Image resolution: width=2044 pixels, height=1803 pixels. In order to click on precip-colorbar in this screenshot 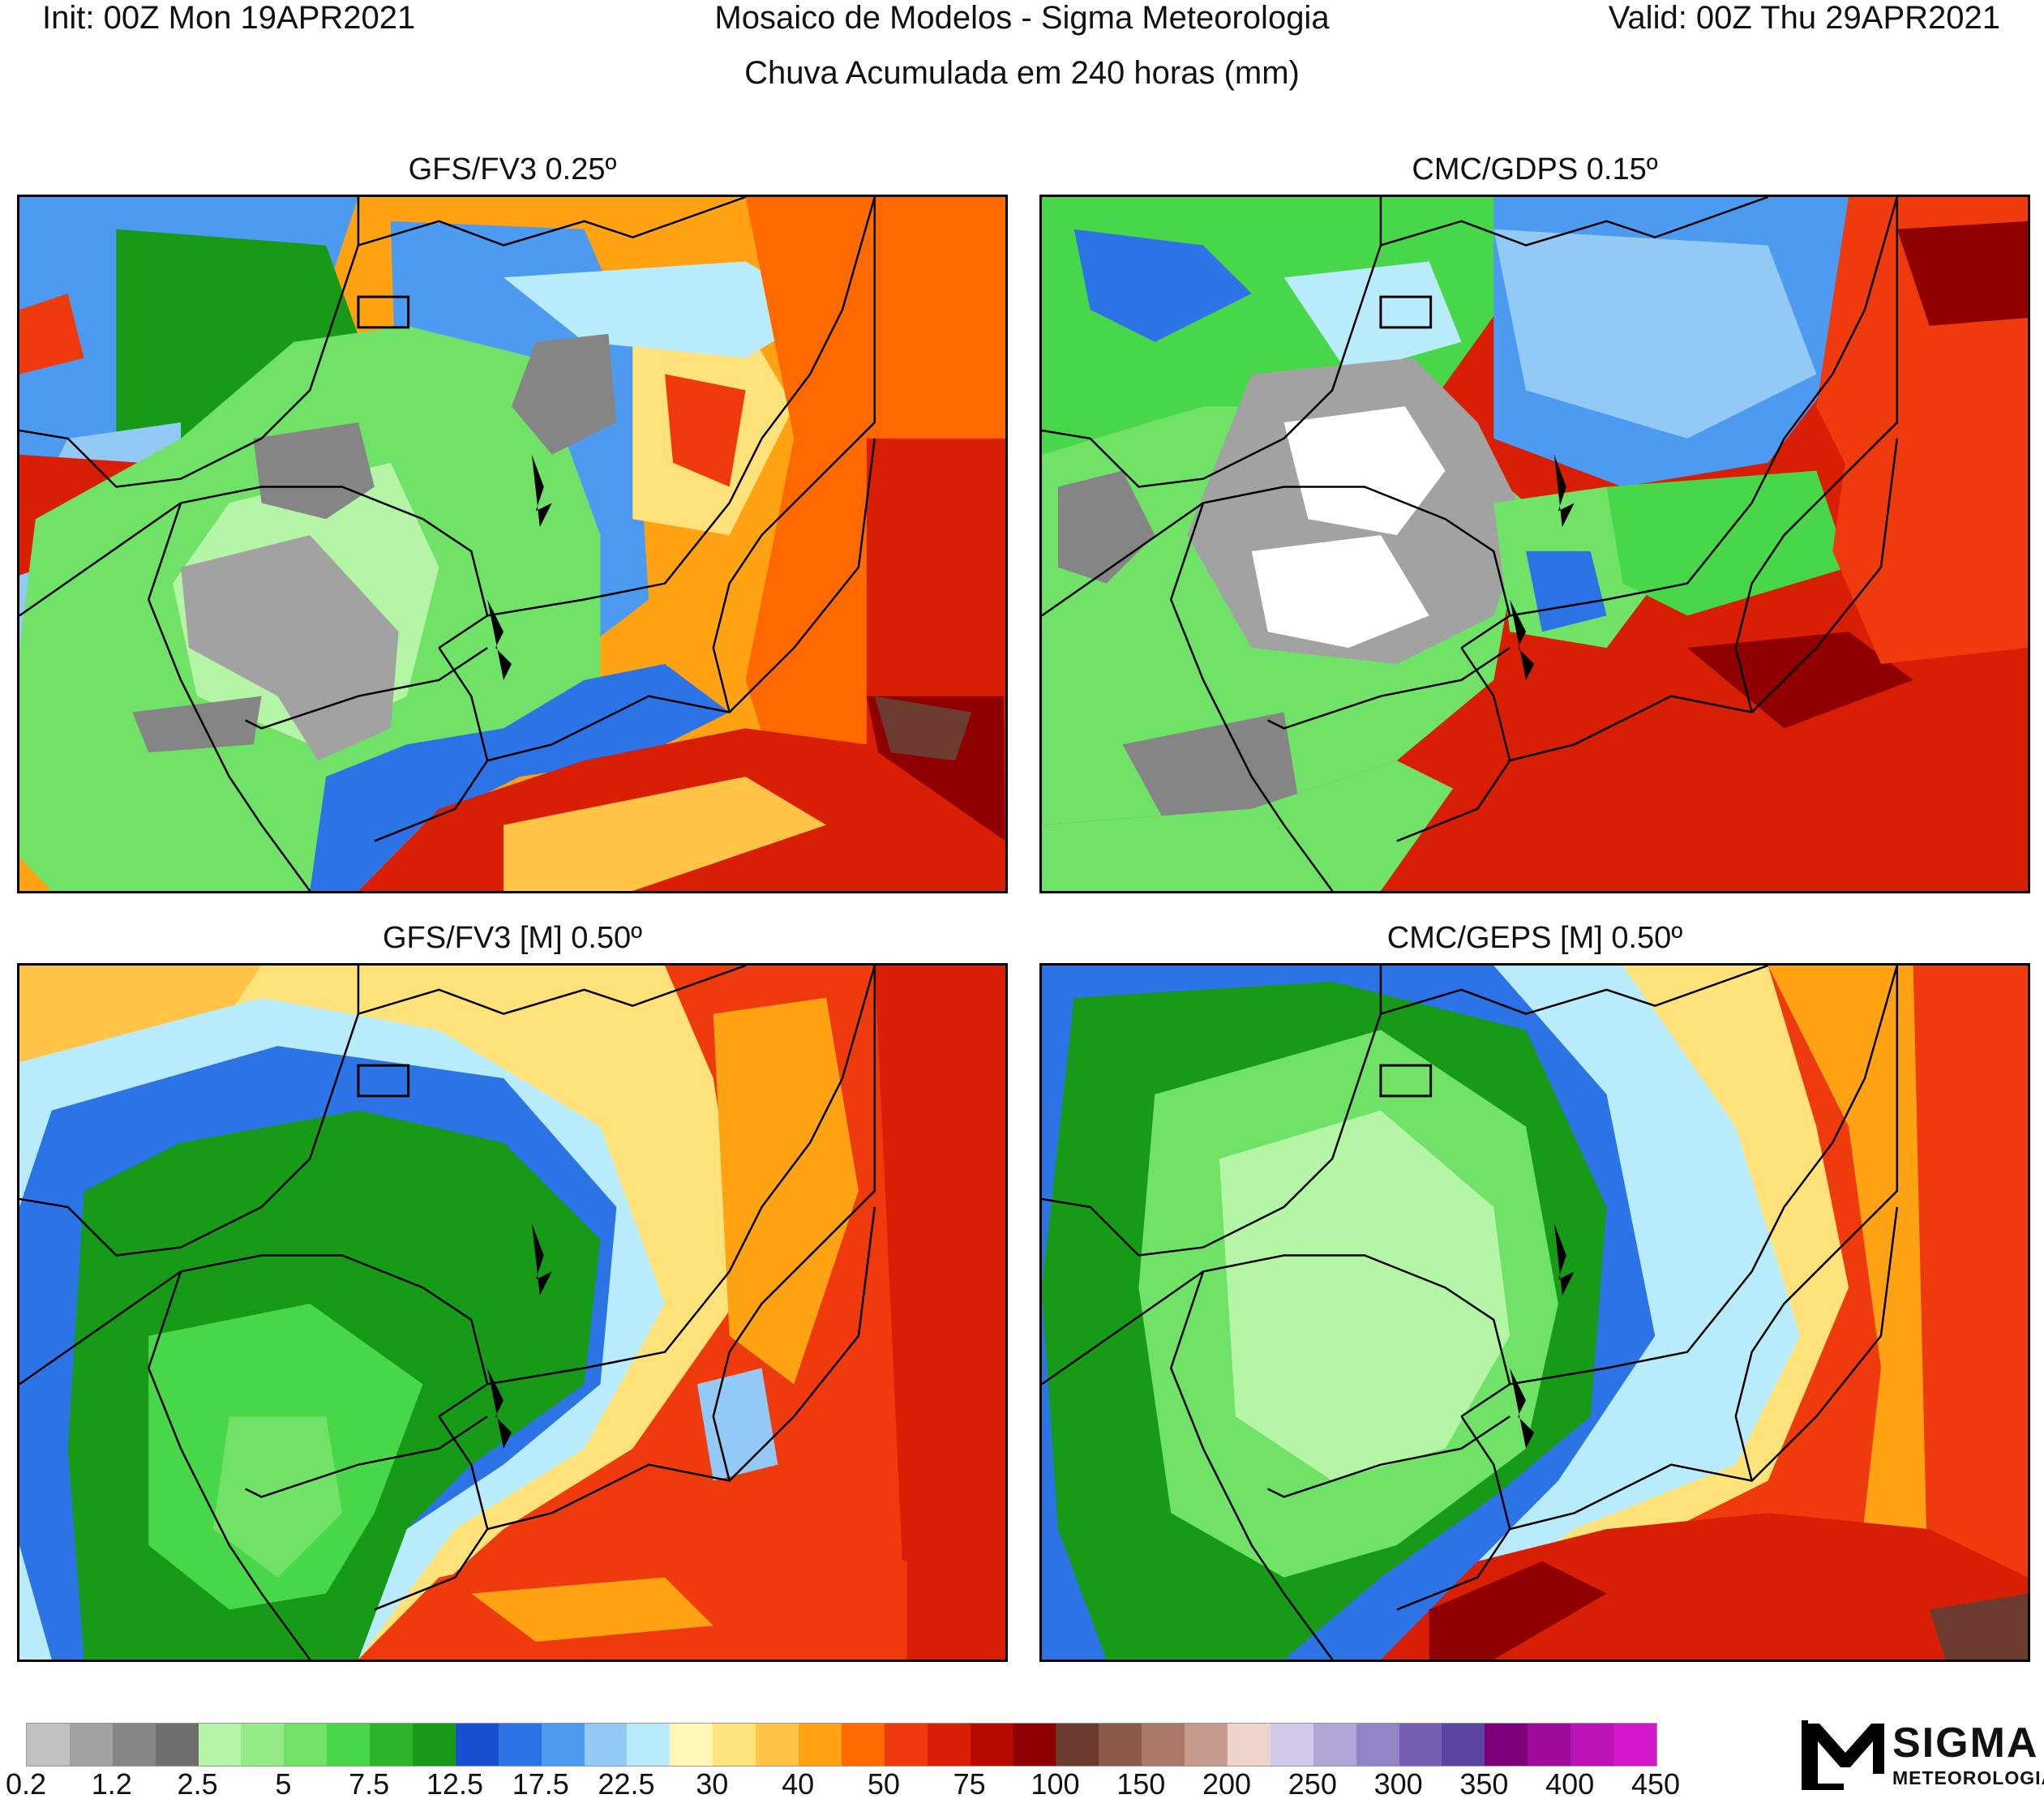, I will do `click(841, 1745)`.